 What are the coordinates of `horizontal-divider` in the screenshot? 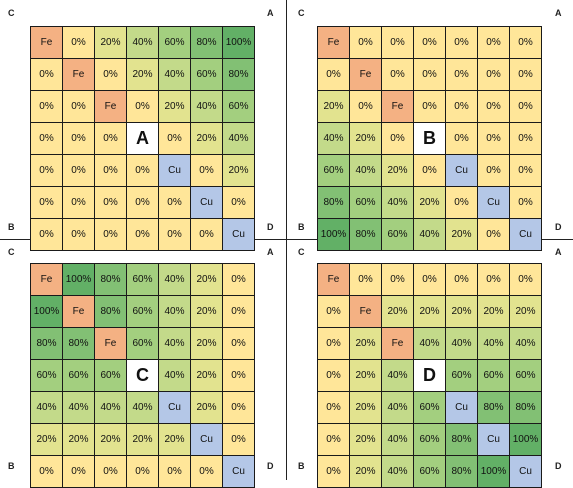 It's located at (286, 239).